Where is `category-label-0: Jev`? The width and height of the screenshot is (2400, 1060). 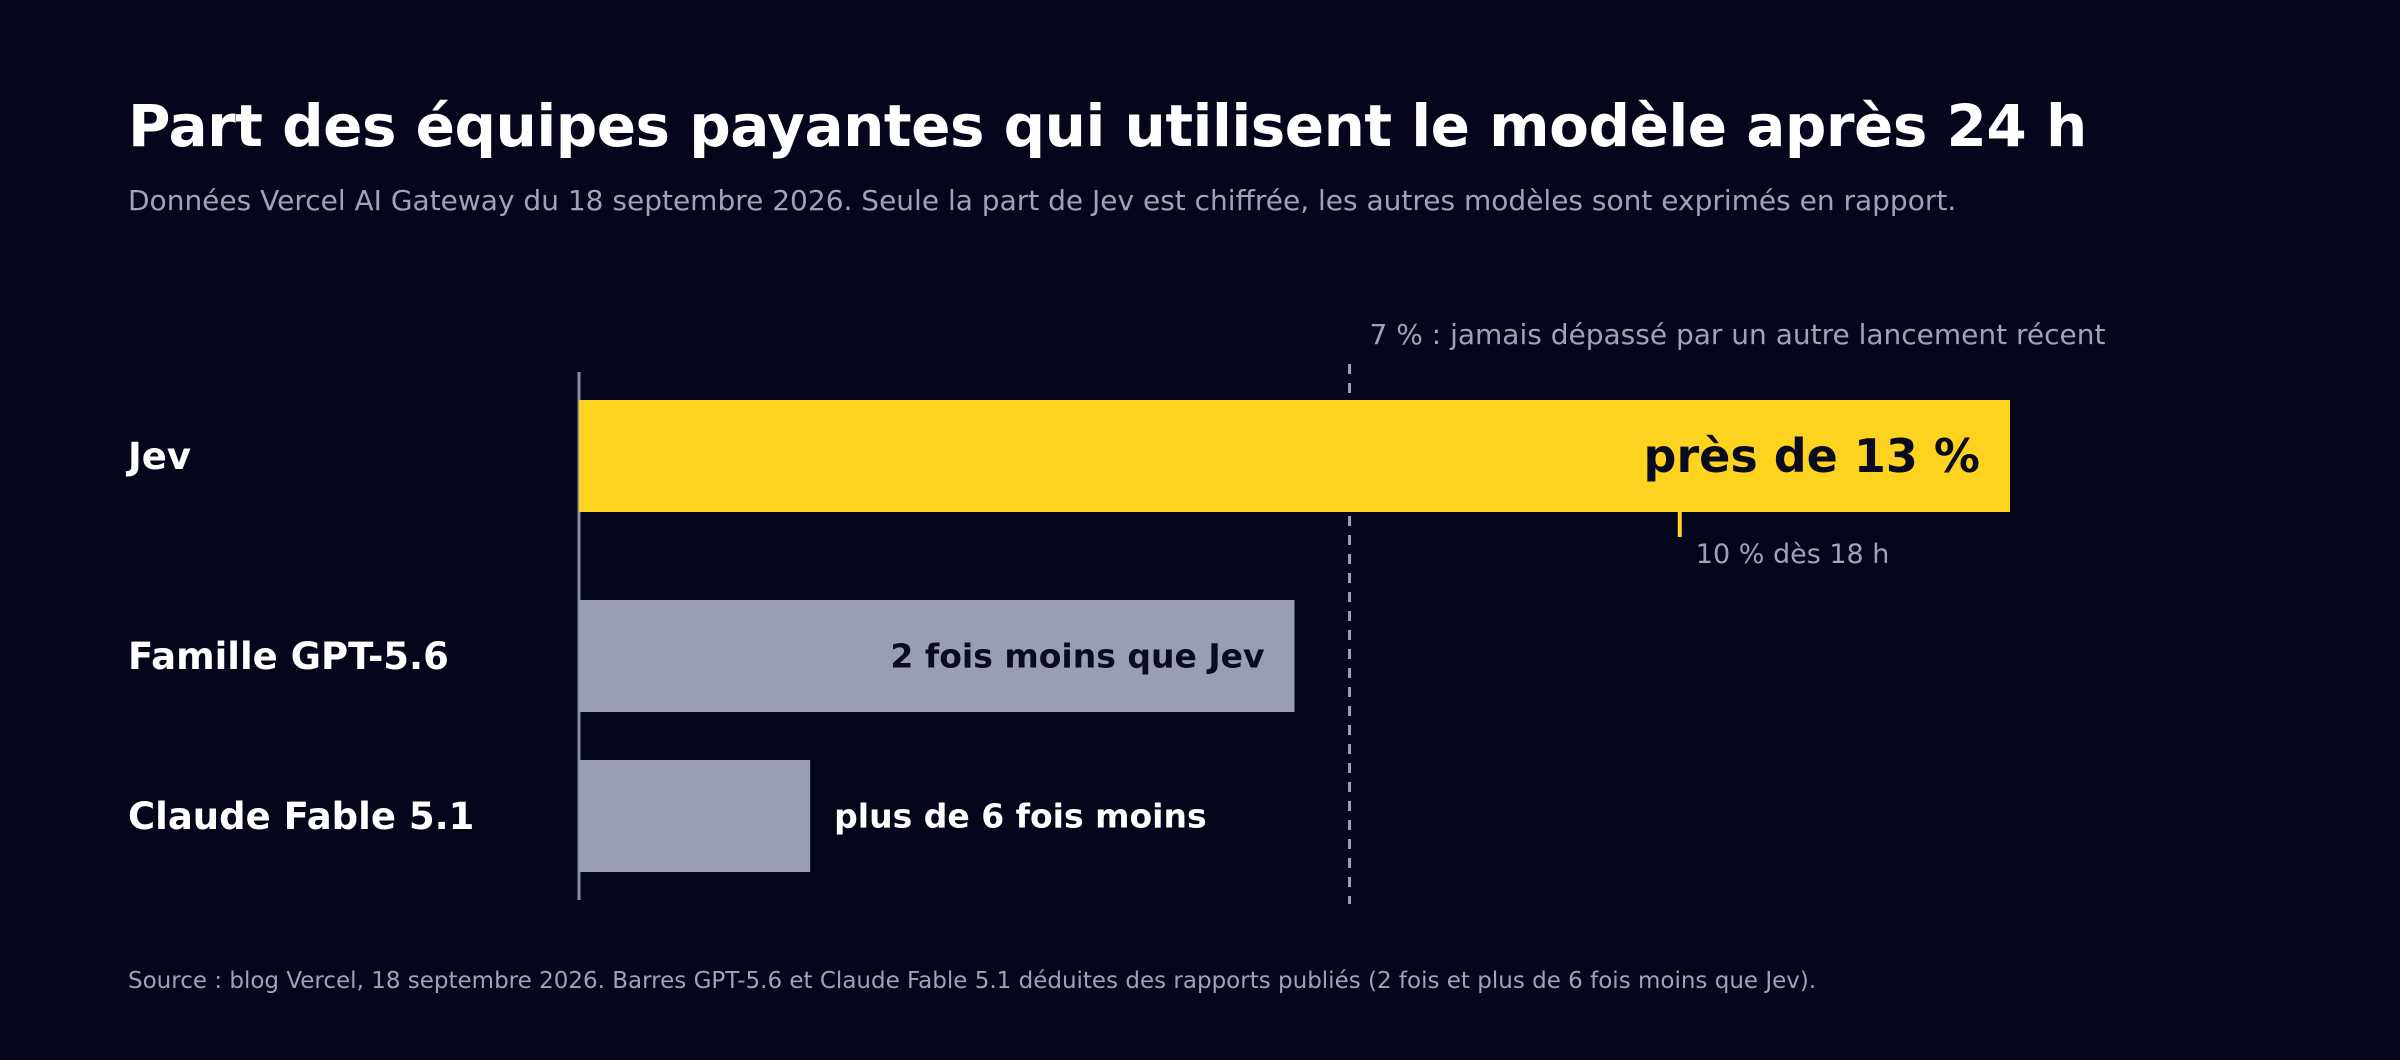 category-label-0: Jev is located at coordinates (158, 456).